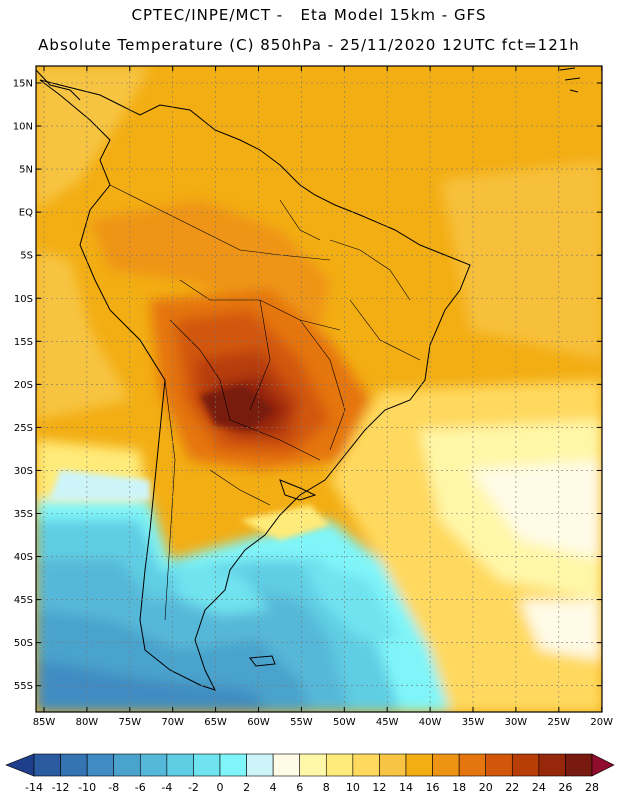  I want to click on lat-label: 10N, so click(23, 127).